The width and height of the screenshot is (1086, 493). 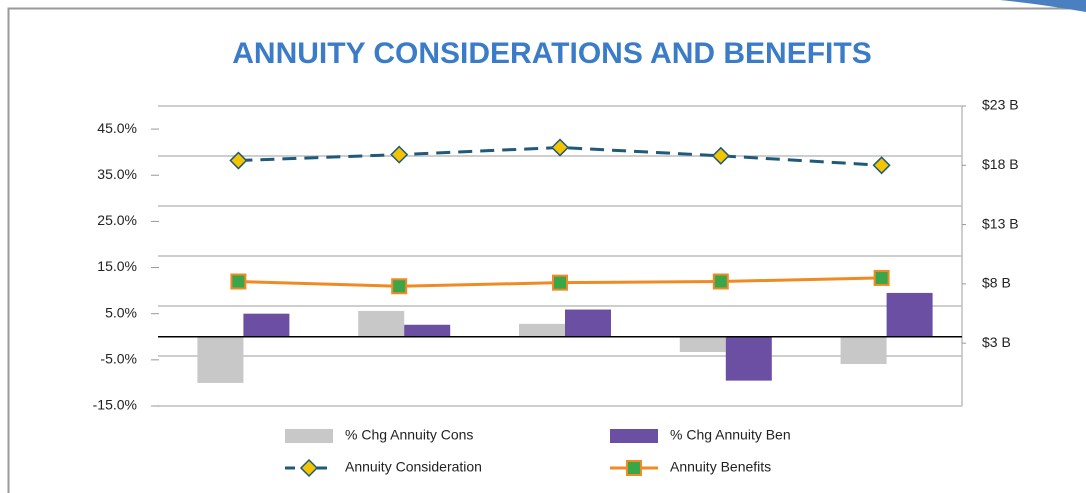 What do you see at coordinates (115, 405) in the screenshot?
I see `y-tick-label: -15.0%` at bounding box center [115, 405].